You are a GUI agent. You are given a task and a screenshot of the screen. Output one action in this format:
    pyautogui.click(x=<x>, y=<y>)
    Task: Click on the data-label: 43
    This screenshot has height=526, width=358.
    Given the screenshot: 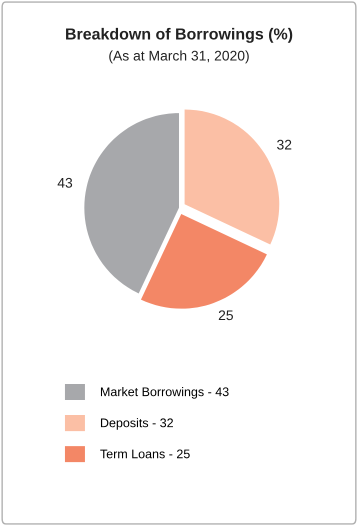 What is the action you would take?
    pyautogui.click(x=65, y=183)
    